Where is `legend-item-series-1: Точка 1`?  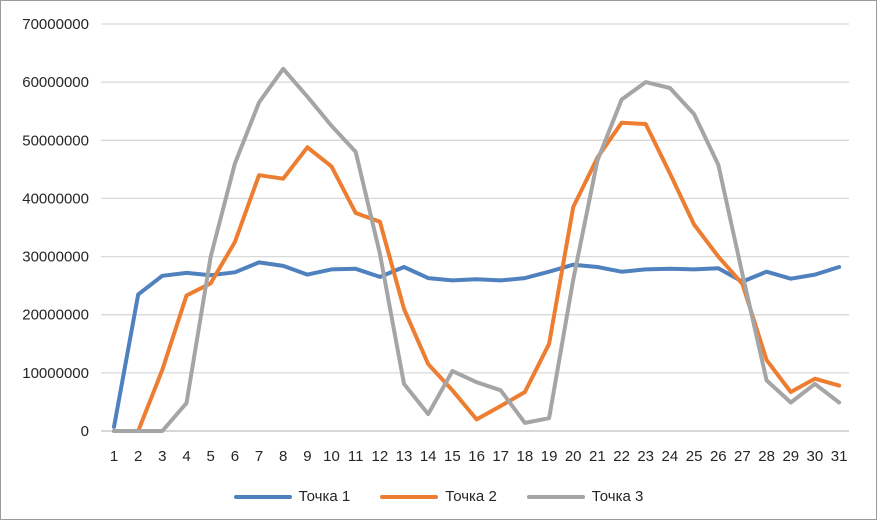
legend-item-series-1: Точка 1 is located at coordinates (292, 496).